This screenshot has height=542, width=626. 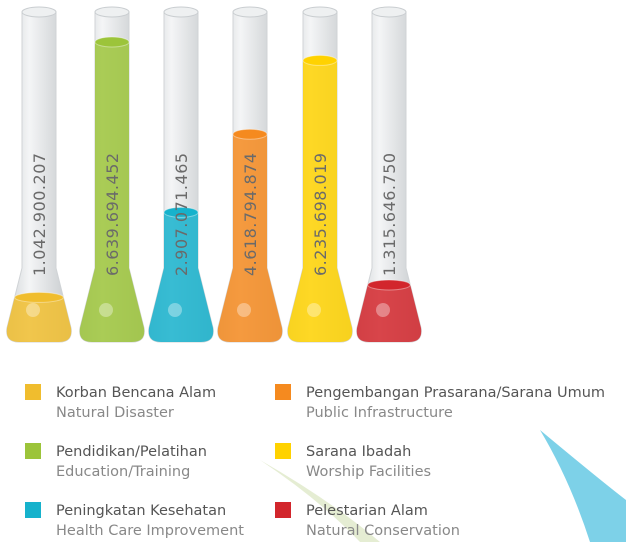 What do you see at coordinates (141, 511) in the screenshot?
I see `legend-name: Peningkatan Kesehatan` at bounding box center [141, 511].